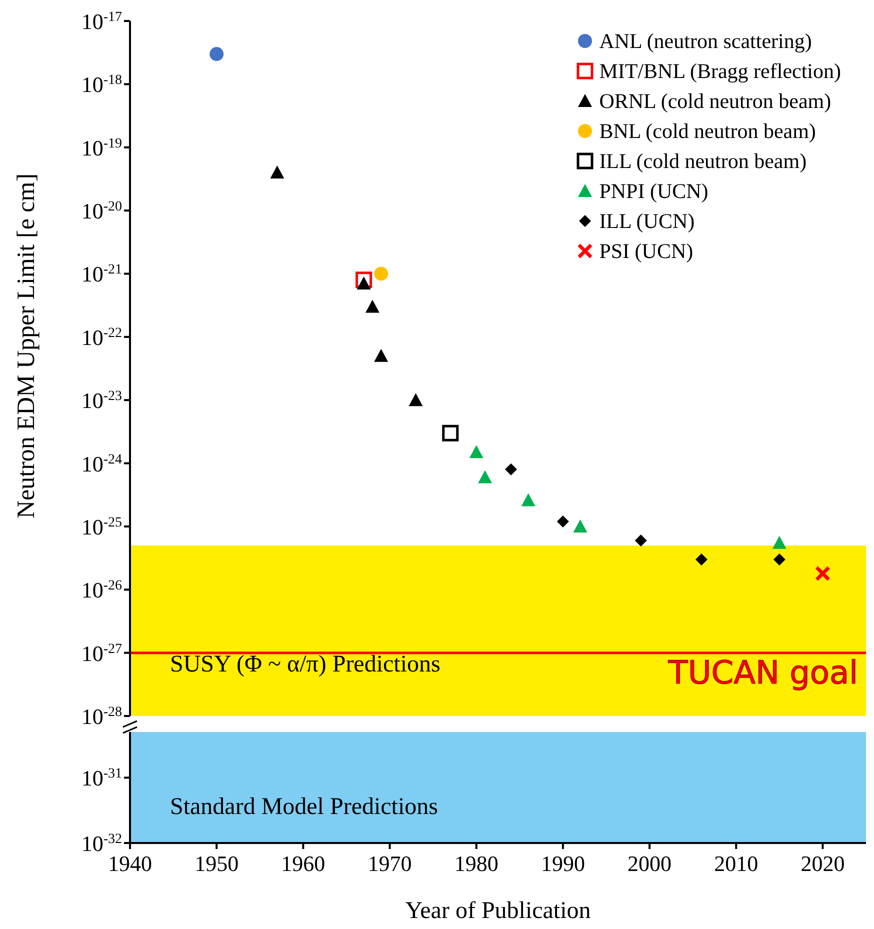  I want to click on x-axis-title: Year of Publication, so click(498, 911).